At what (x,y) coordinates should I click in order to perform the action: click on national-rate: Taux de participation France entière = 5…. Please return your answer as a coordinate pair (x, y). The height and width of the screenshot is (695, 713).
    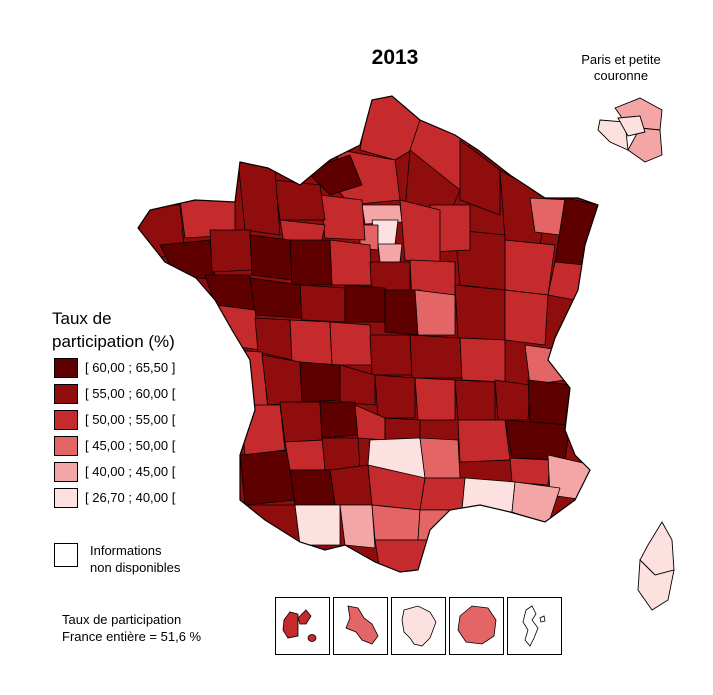
    Looking at the image, I should click on (131, 628).